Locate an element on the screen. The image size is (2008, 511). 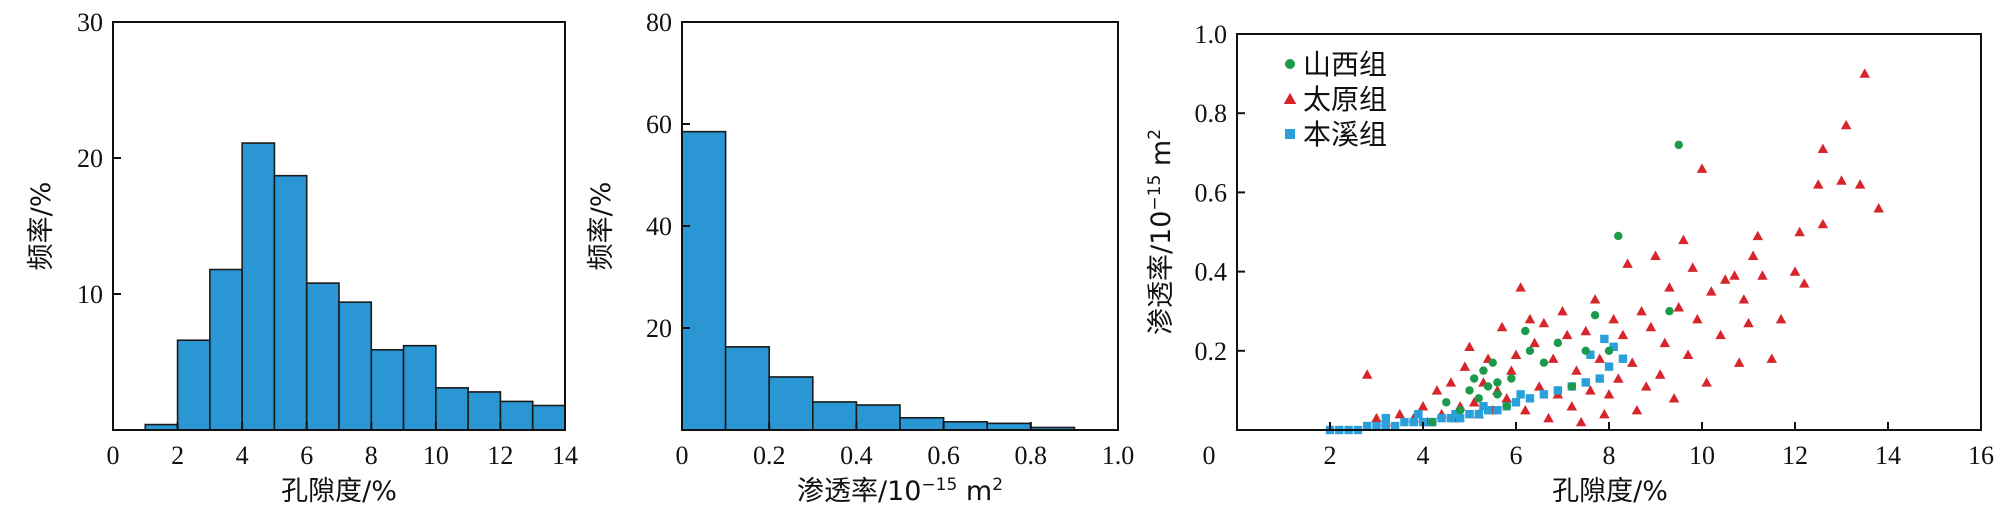
porosity-y-tick-label: 10 is located at coordinates (90, 294).